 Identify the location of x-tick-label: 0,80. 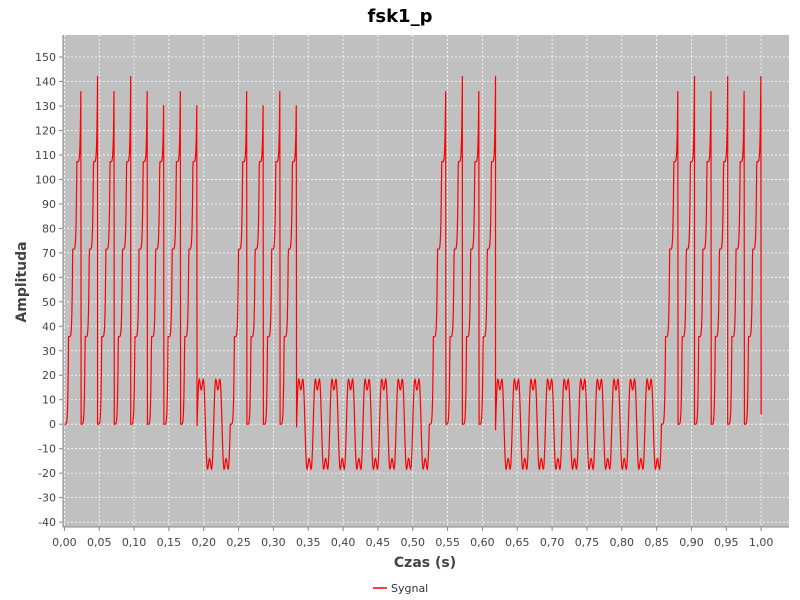
(622, 542).